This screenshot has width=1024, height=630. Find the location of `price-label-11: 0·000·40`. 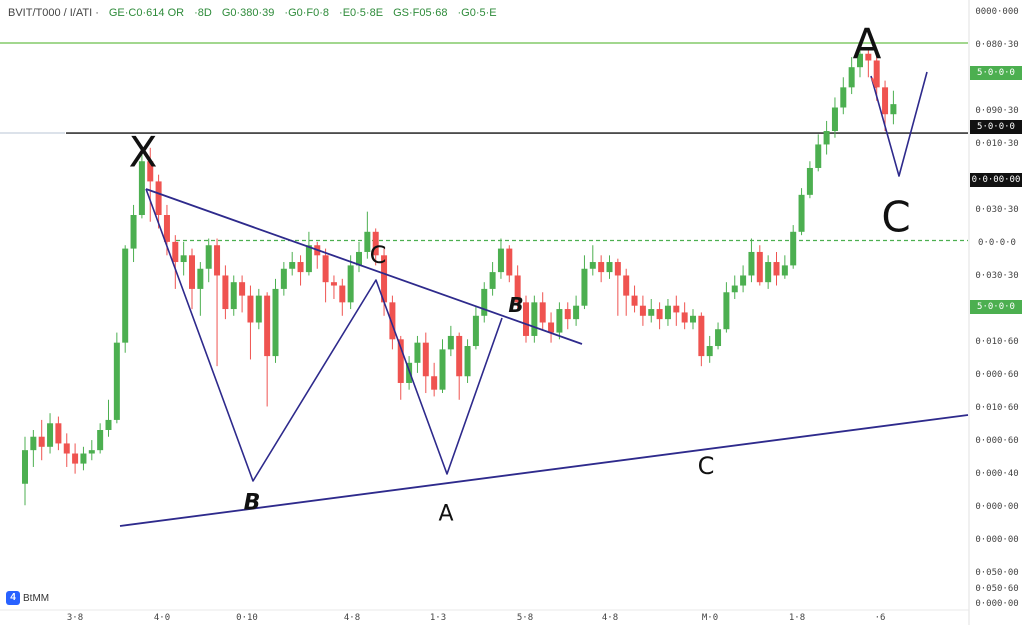

price-label-11: 0·000·40 is located at coordinates (997, 474).